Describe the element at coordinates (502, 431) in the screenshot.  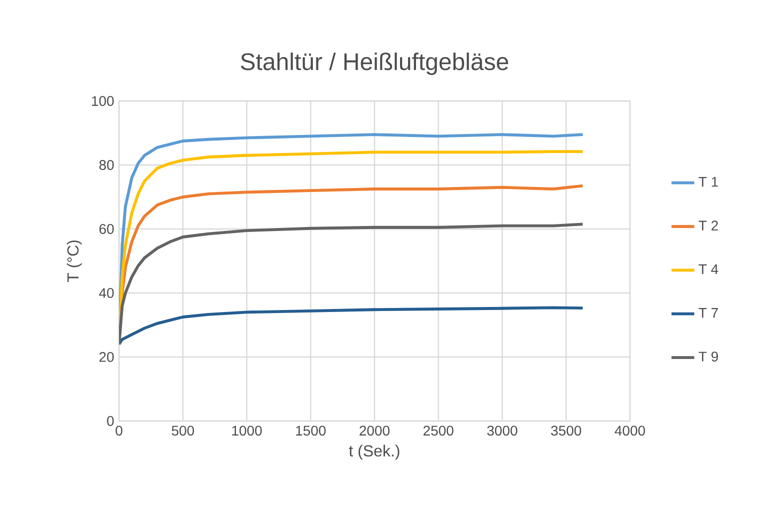
I see `x-tick-label: 3000` at that location.